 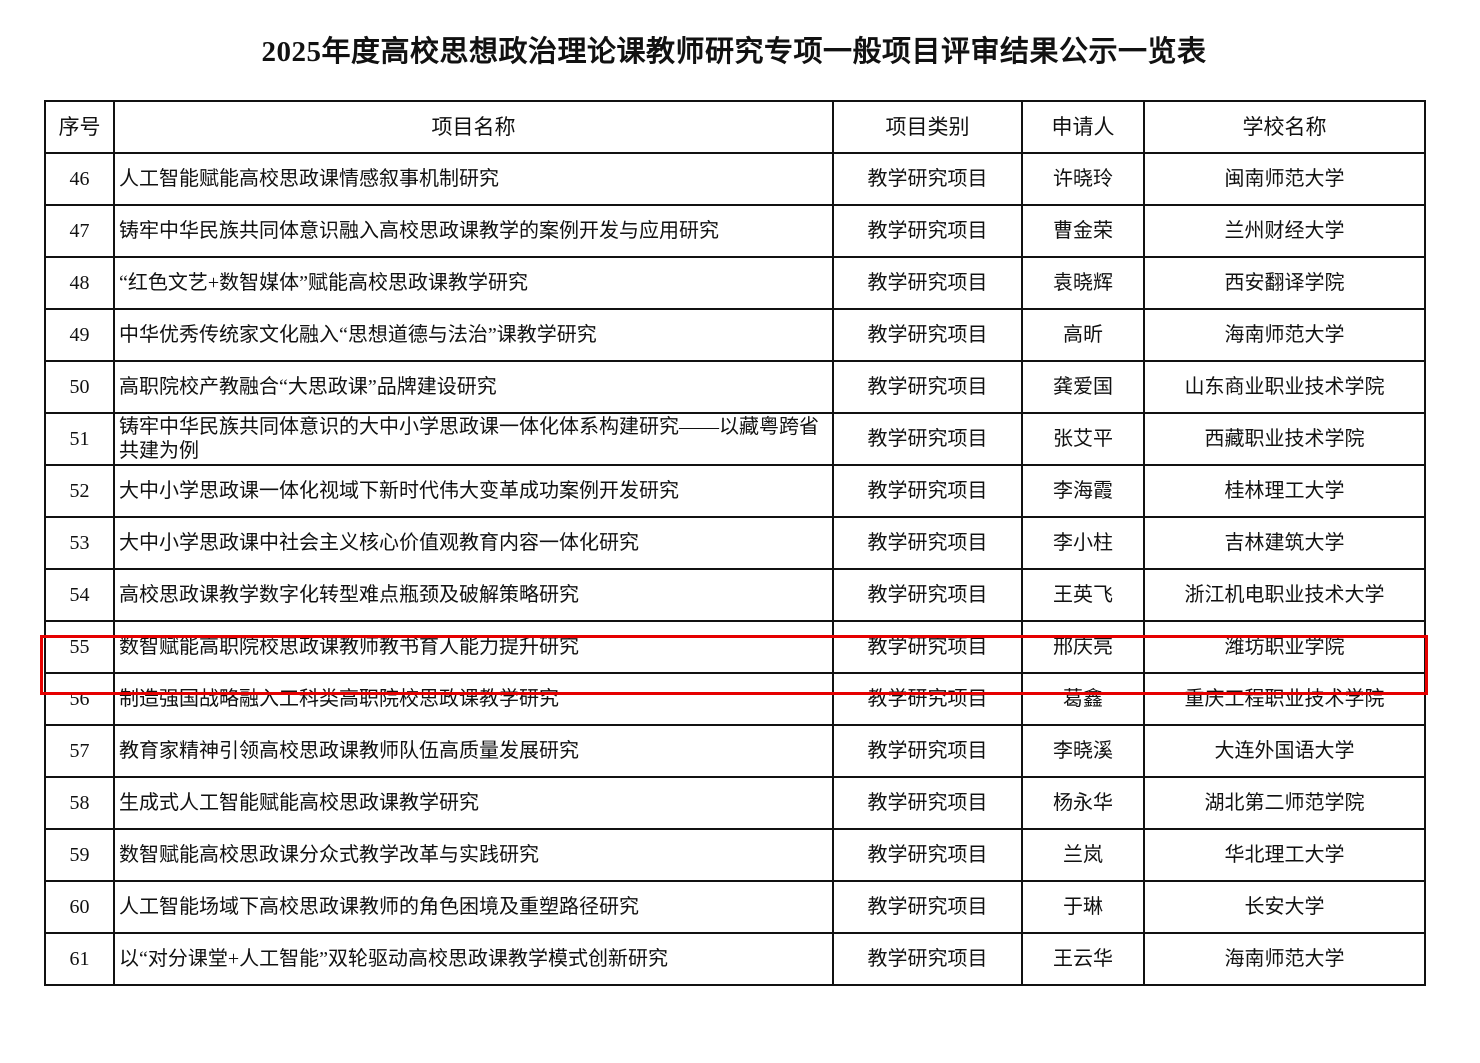 What do you see at coordinates (1284, 855) in the screenshot?
I see `cell-school: 华北理工大学` at bounding box center [1284, 855].